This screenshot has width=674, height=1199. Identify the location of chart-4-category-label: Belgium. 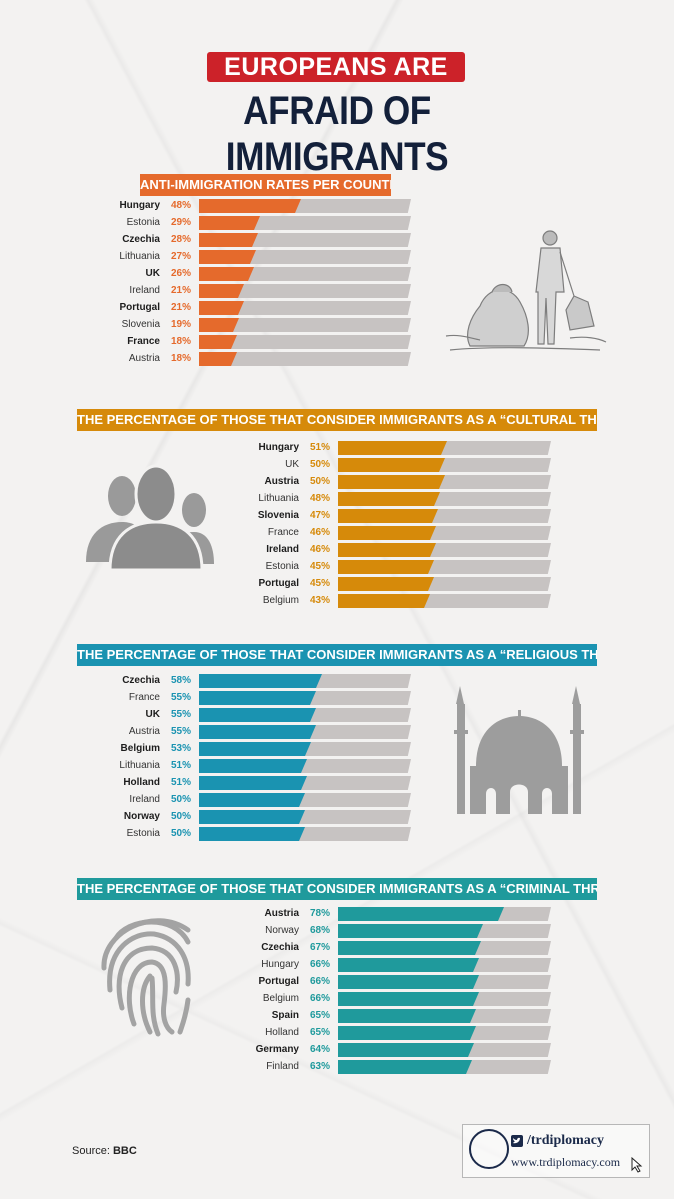
(280, 998).